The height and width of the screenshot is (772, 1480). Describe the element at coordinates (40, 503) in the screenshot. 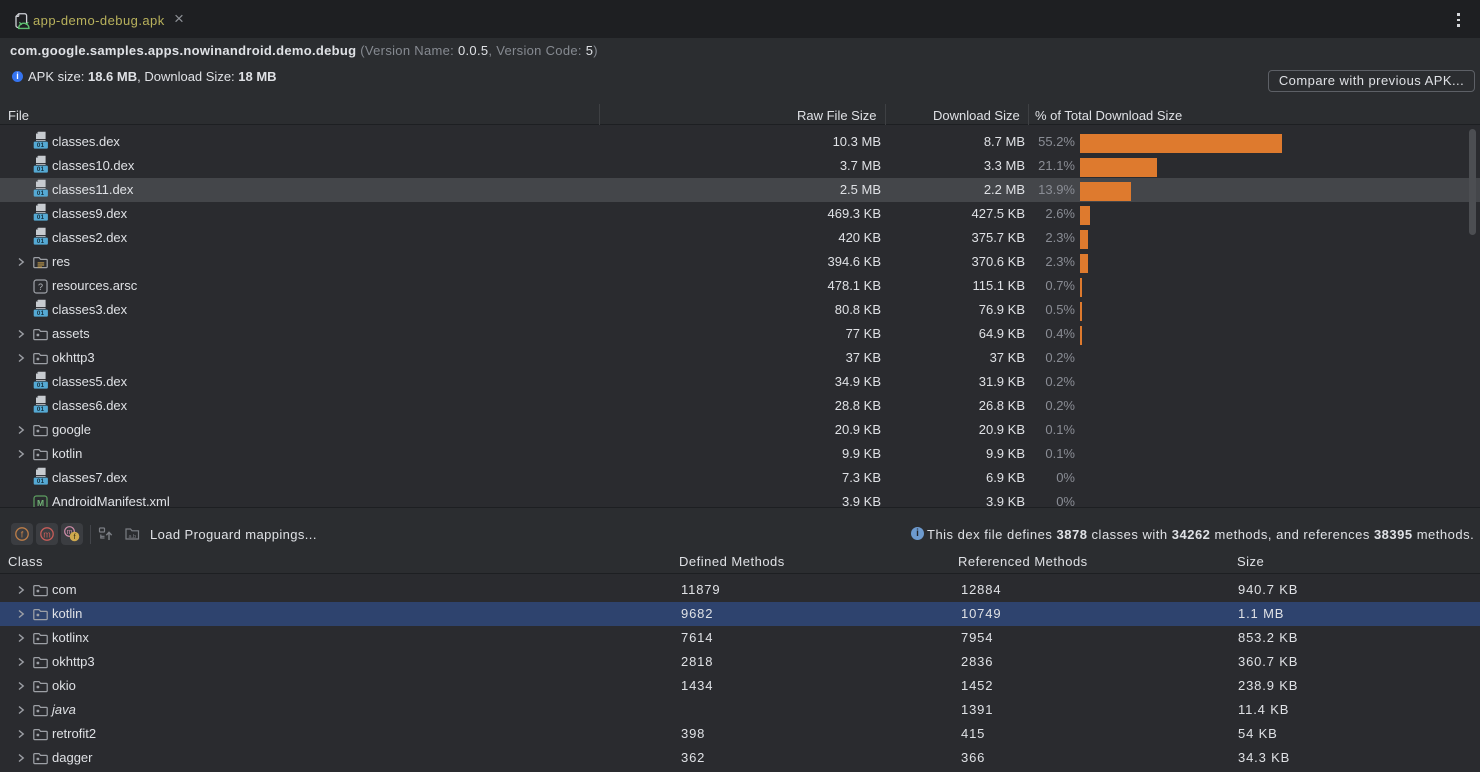

I see `svg-text: M` at that location.